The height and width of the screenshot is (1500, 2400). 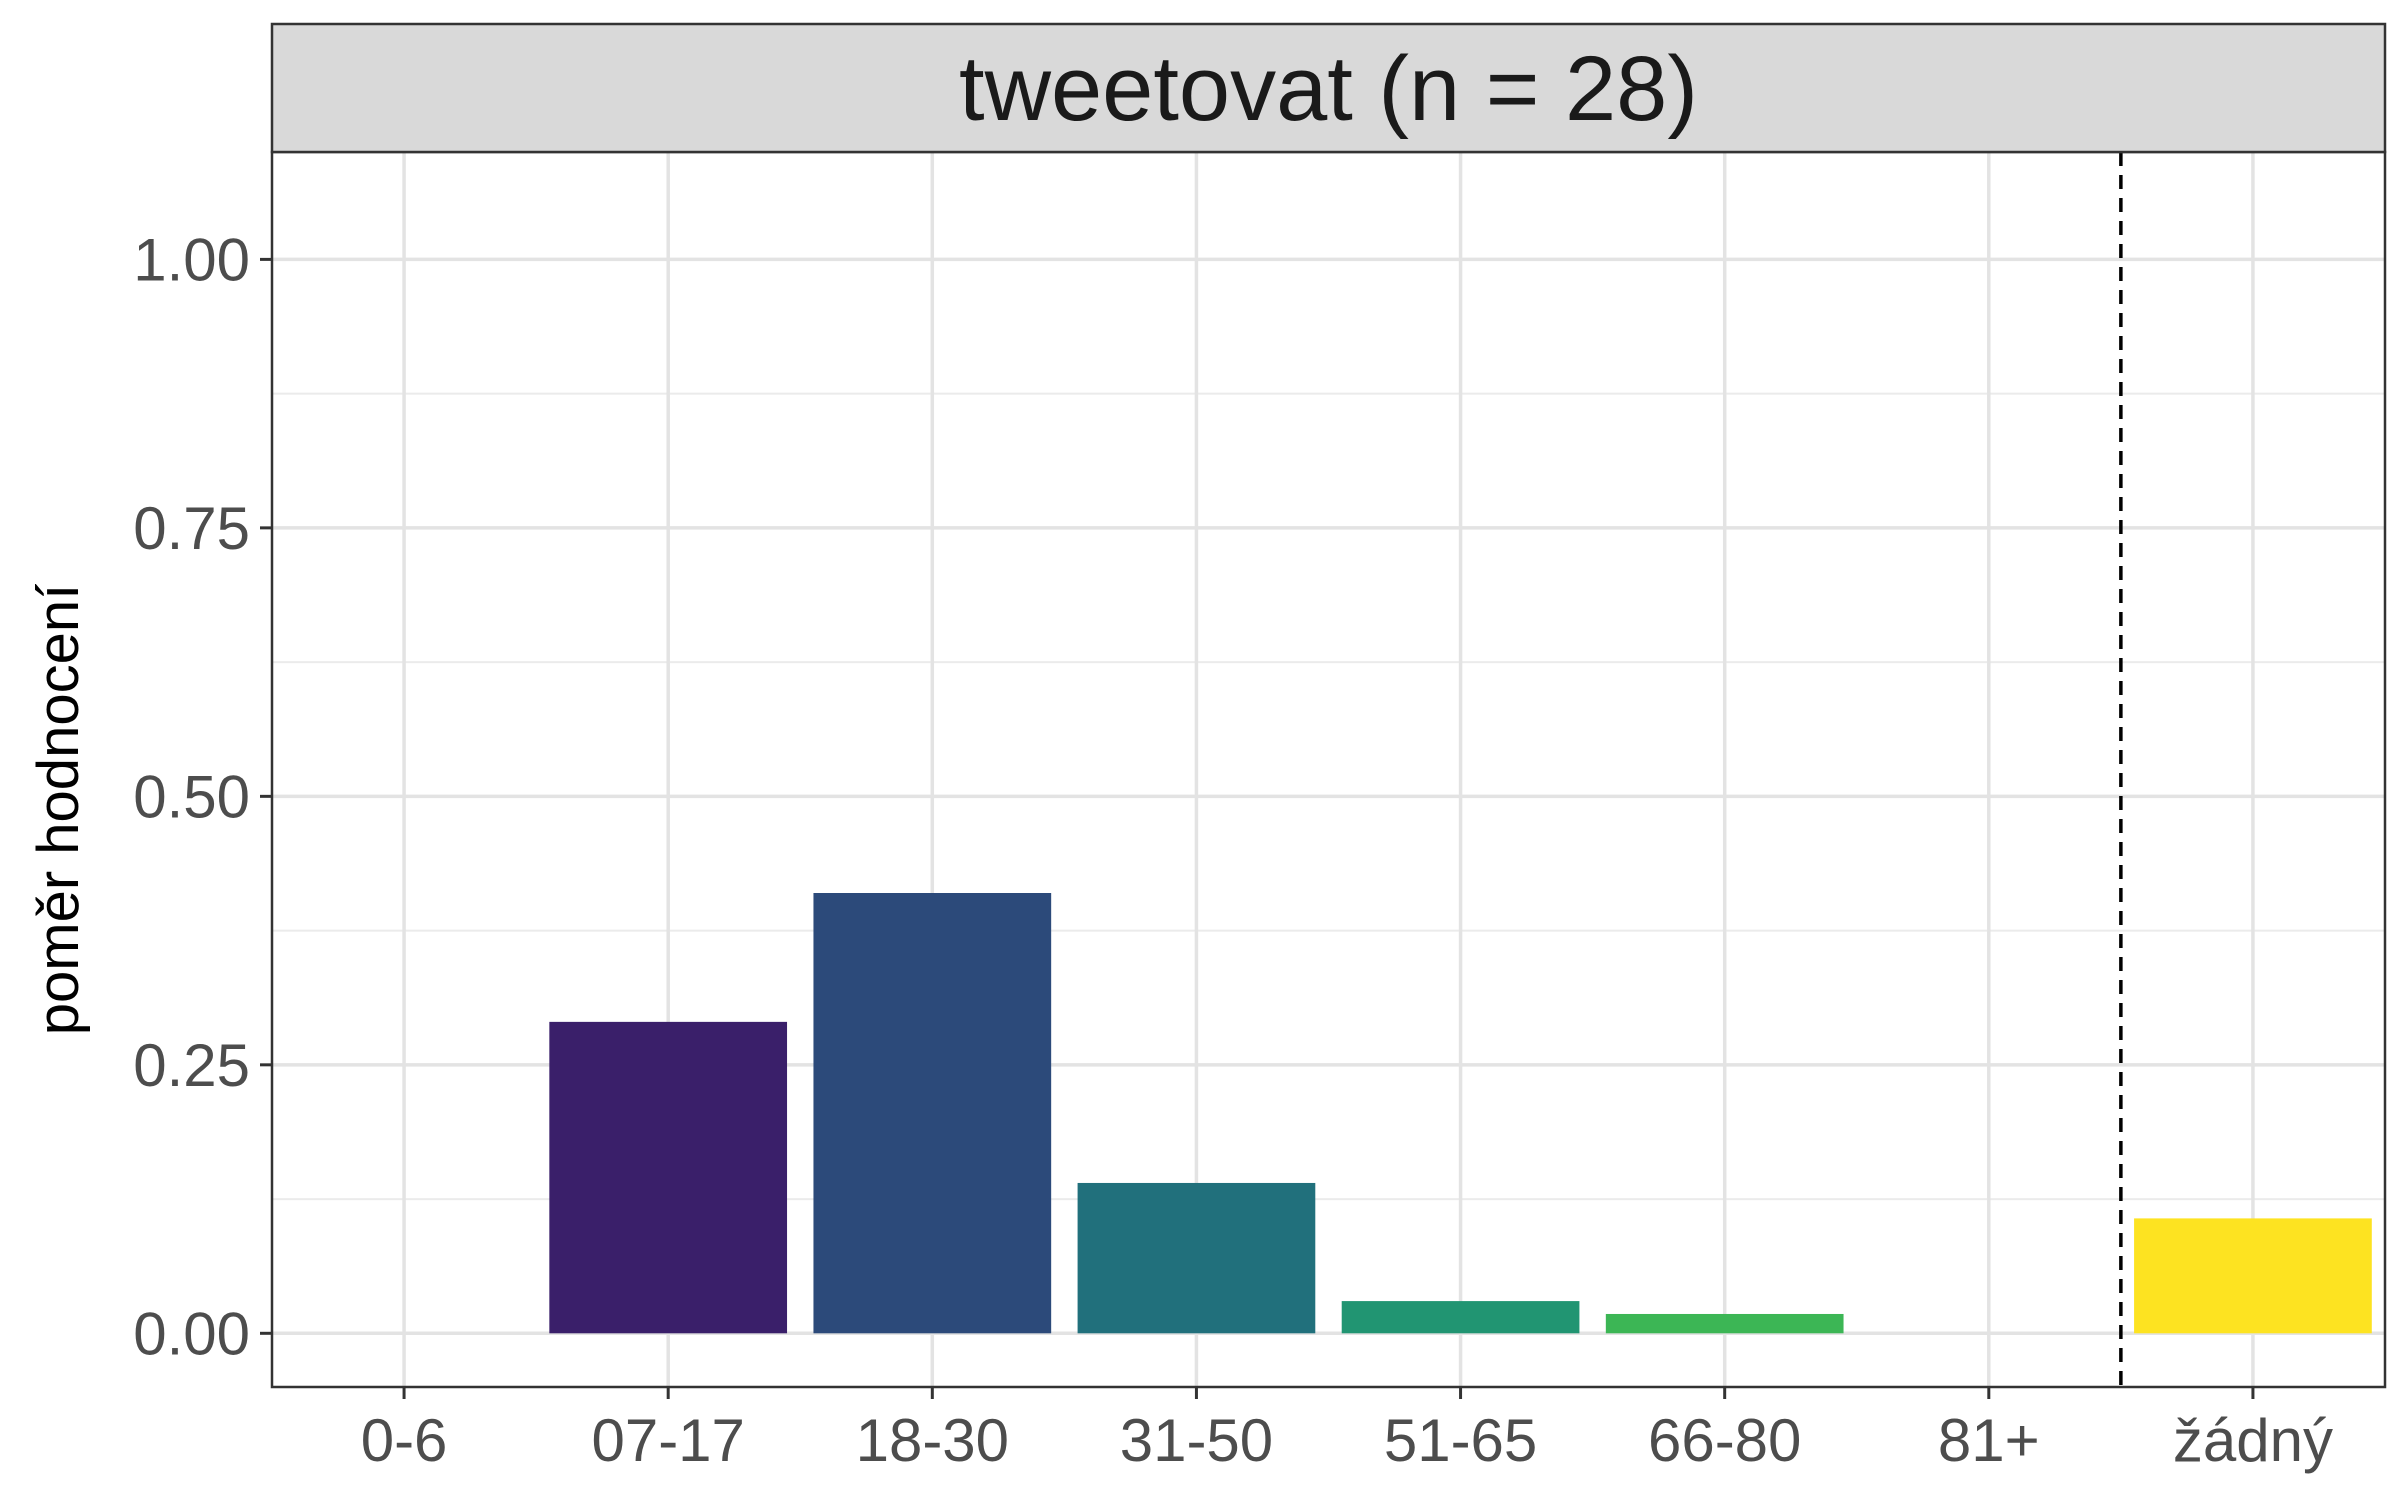 What do you see at coordinates (191, 1333) in the screenshot?
I see `y-tick-label: 0.00` at bounding box center [191, 1333].